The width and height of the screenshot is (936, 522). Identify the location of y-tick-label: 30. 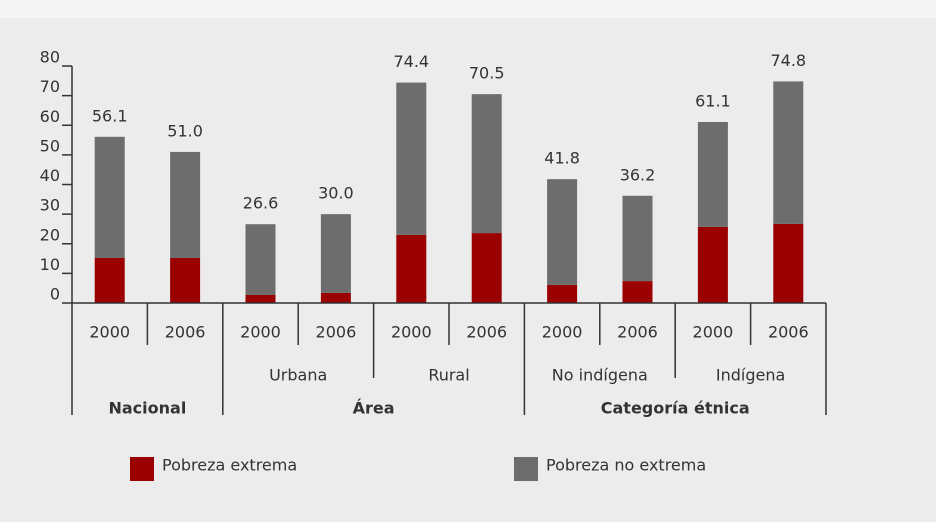
(50, 205).